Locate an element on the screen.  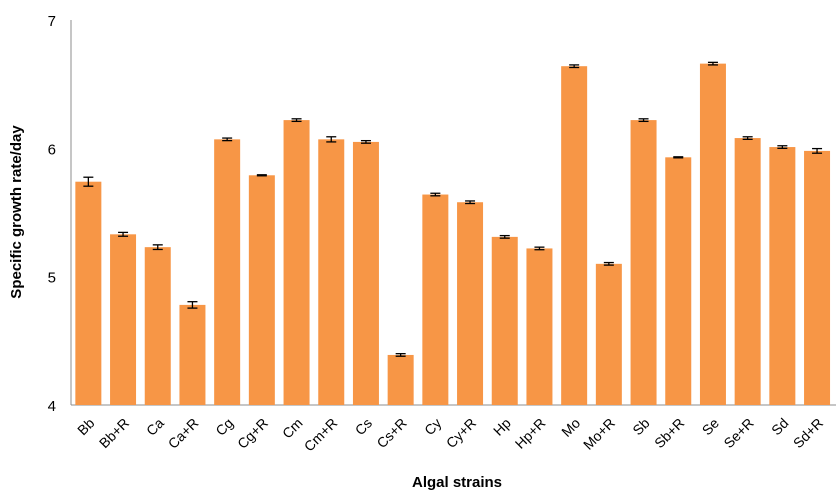
x-tick-label: Cm is located at coordinates (292, 428).